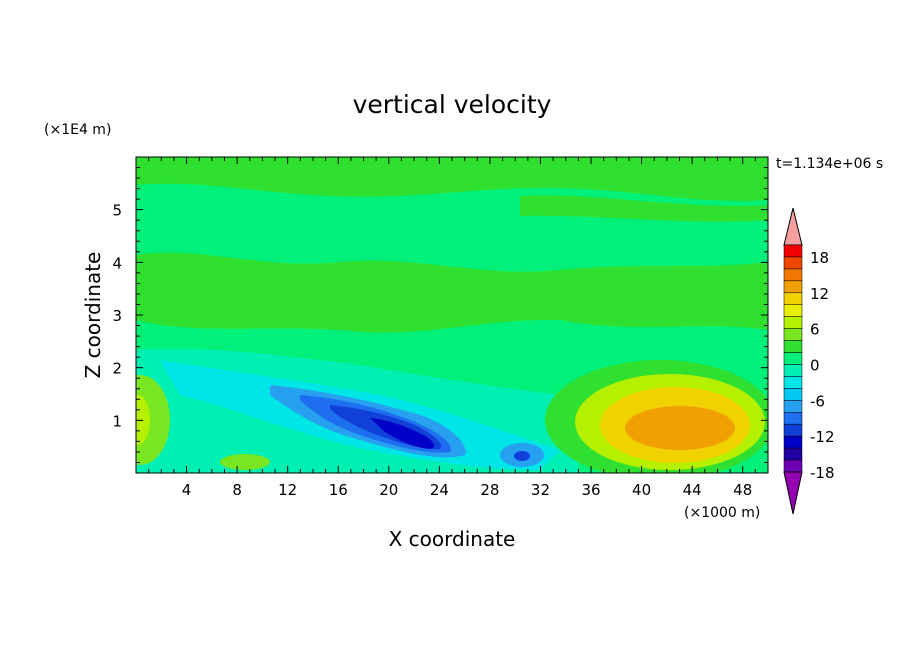 Image resolution: width=904 pixels, height=654 pixels. Describe the element at coordinates (245, 462) in the screenshot. I see `bottom-updraft` at that location.